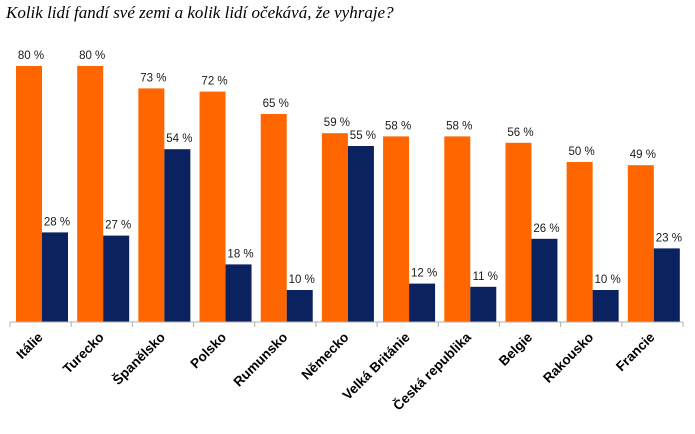 This screenshot has height=434, width=695. I want to click on data-label: 23 %, so click(669, 238).